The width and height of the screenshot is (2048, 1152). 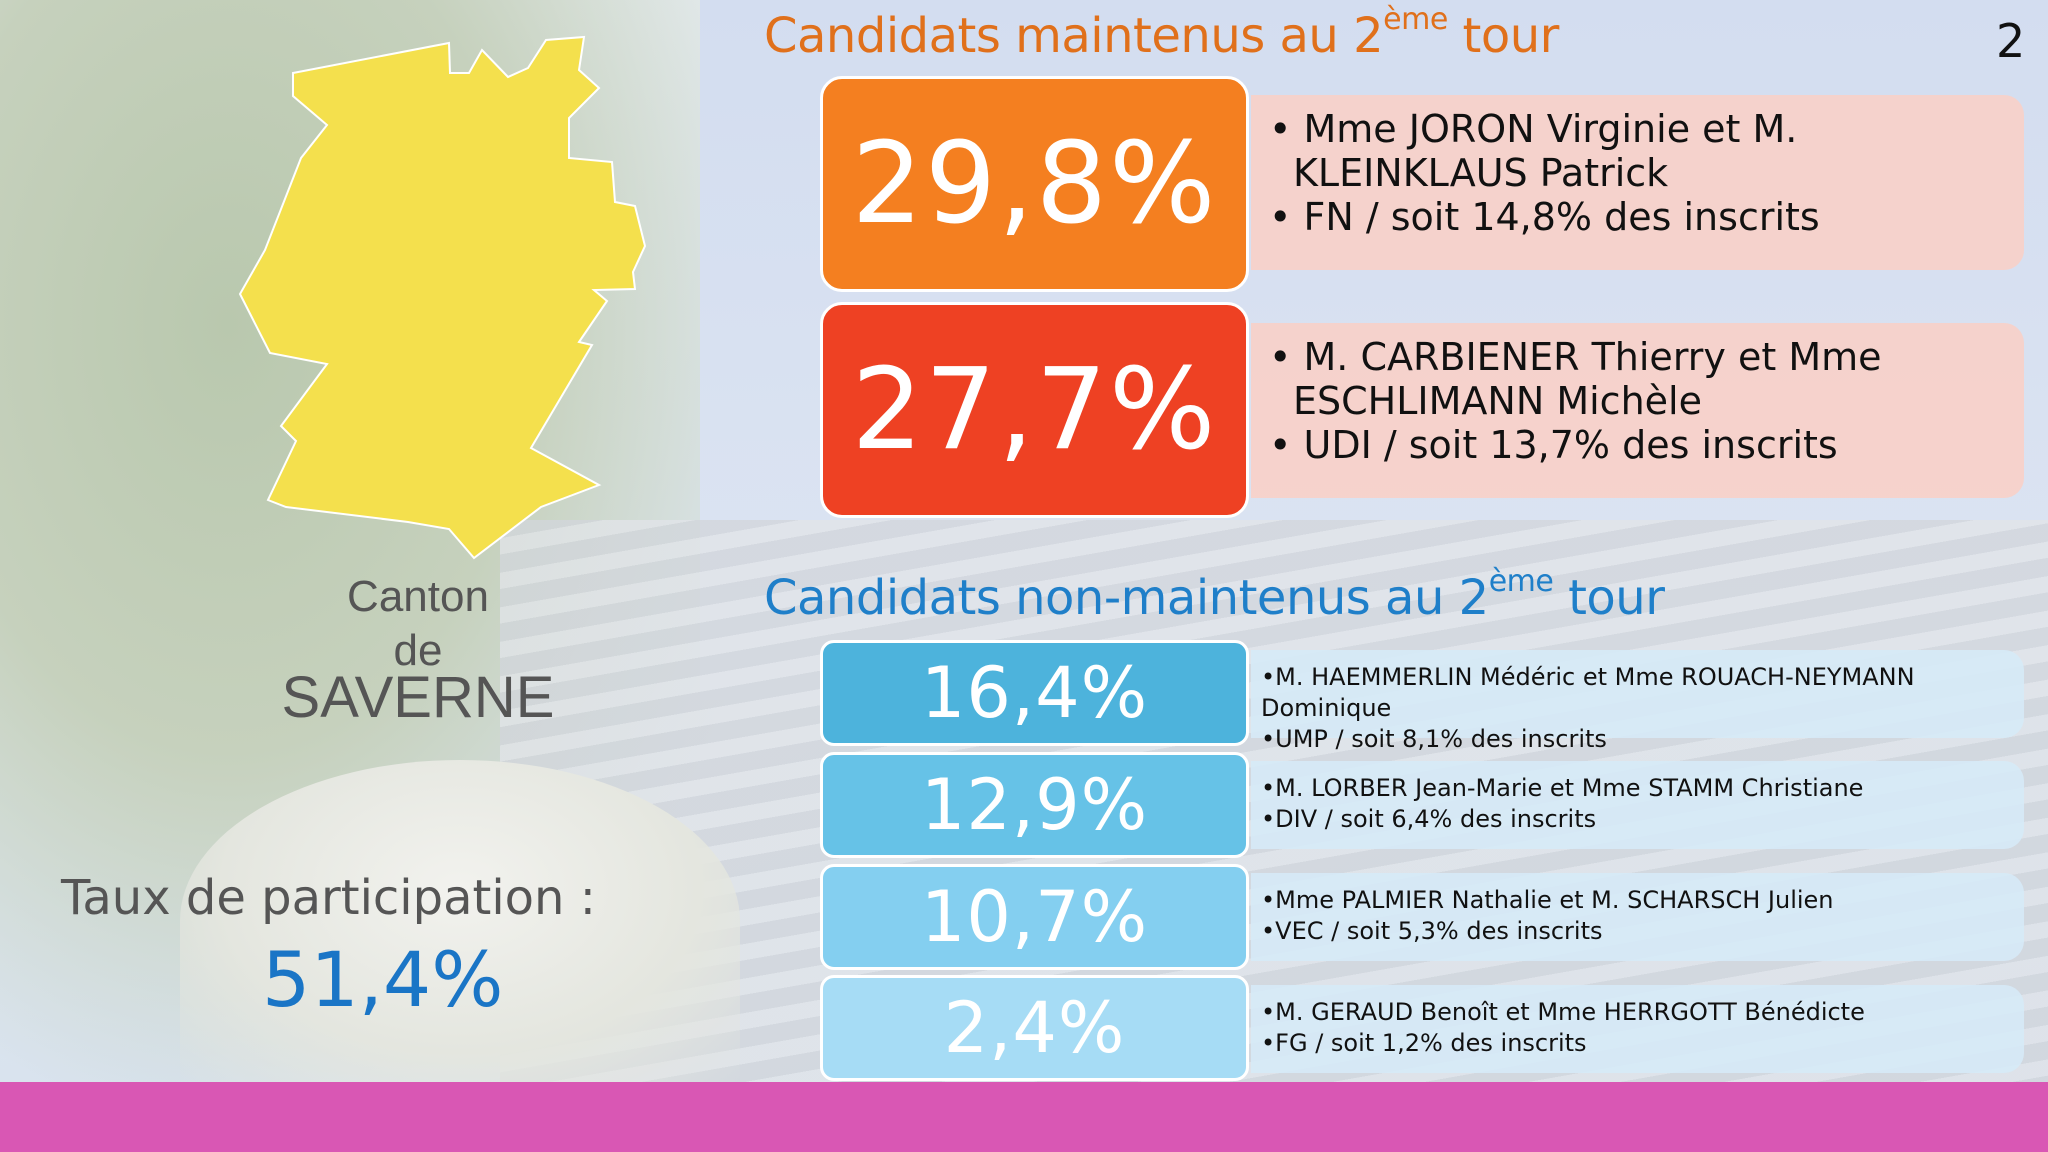 I want to click on maintained-title: Candidats maintenus au 2ème tour, so click(x=1162, y=33).